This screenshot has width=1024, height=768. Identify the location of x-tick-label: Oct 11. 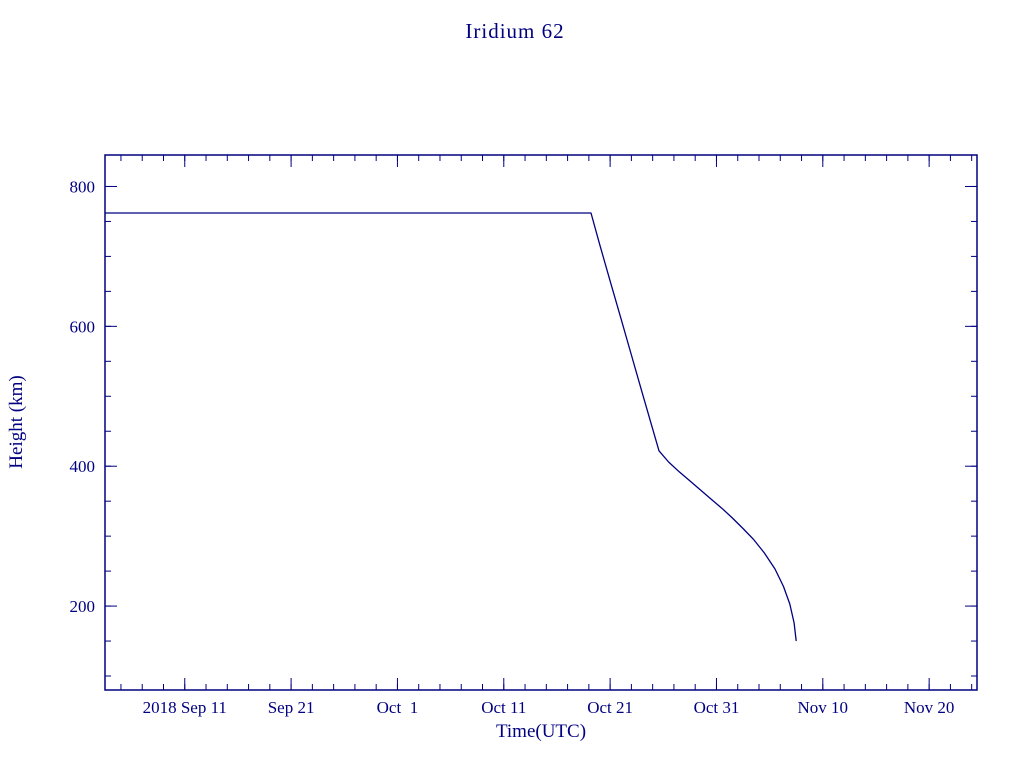
(503, 707).